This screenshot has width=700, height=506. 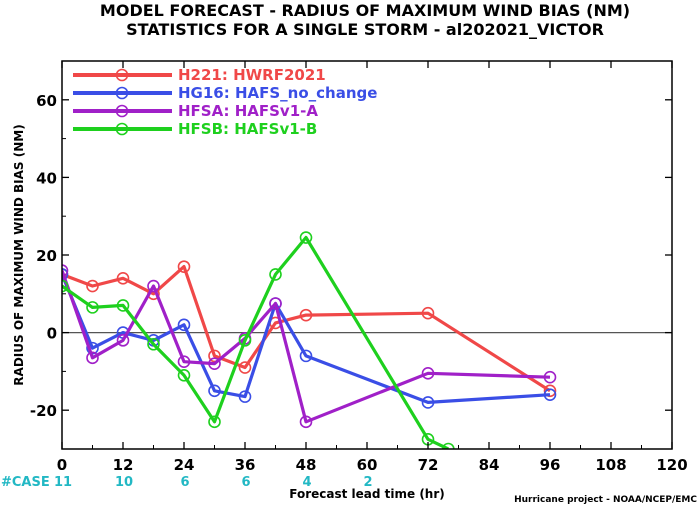 What do you see at coordinates (550, 465) in the screenshot?
I see `x-tick-label: 96` at bounding box center [550, 465].